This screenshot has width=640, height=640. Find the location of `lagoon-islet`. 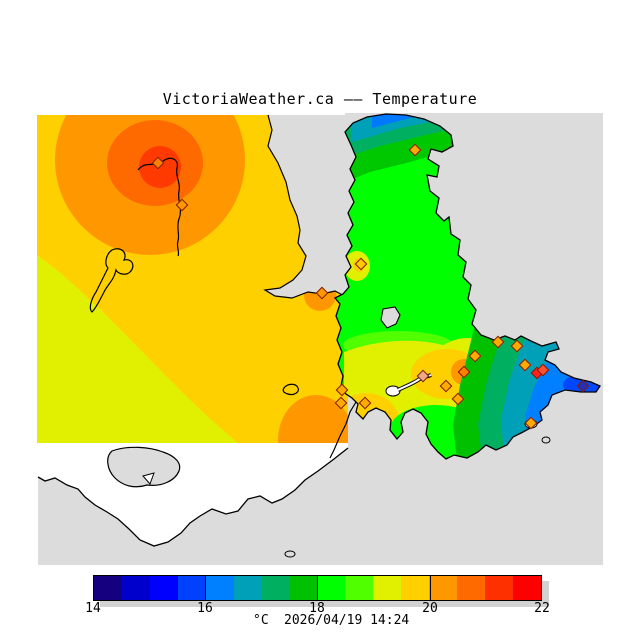

lagoon-islet is located at coordinates (148, 478).